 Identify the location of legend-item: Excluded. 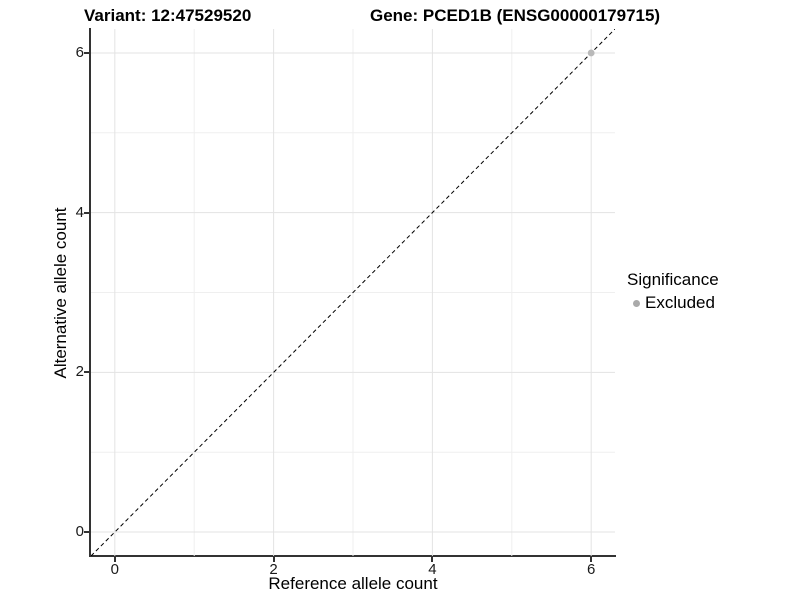
(673, 303).